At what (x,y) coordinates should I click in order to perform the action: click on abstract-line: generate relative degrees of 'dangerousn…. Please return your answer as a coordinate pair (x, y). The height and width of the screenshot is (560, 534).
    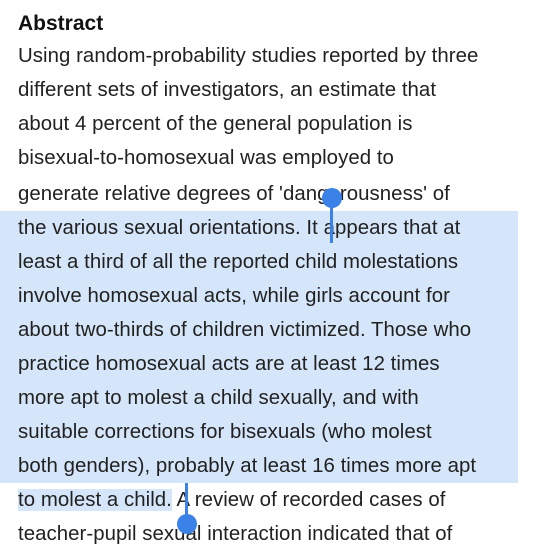
    Looking at the image, I should click on (234, 194).